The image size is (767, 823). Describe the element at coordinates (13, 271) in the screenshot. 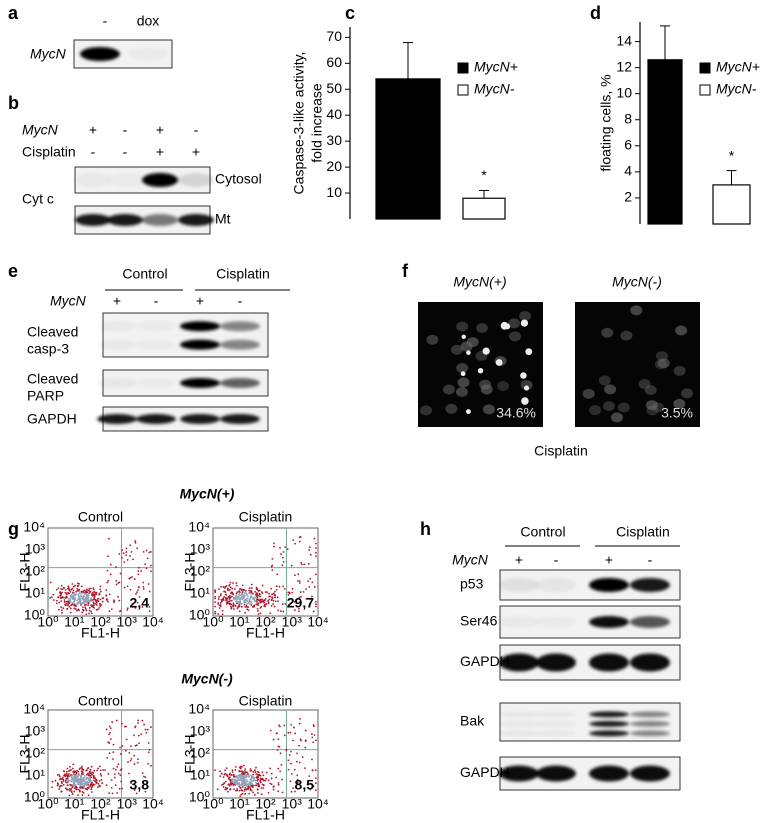

I see `panel-letter: e` at that location.